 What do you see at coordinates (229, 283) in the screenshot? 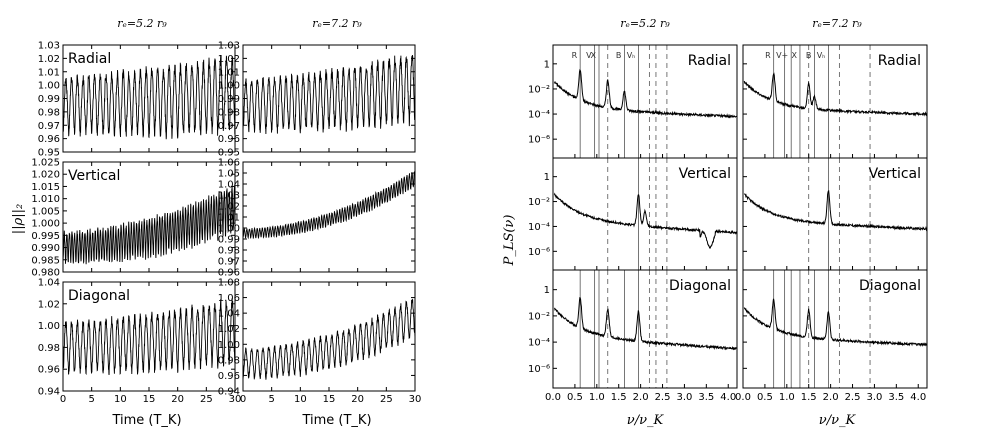
I see `ts-ytick-label: 1.08` at bounding box center [229, 283].